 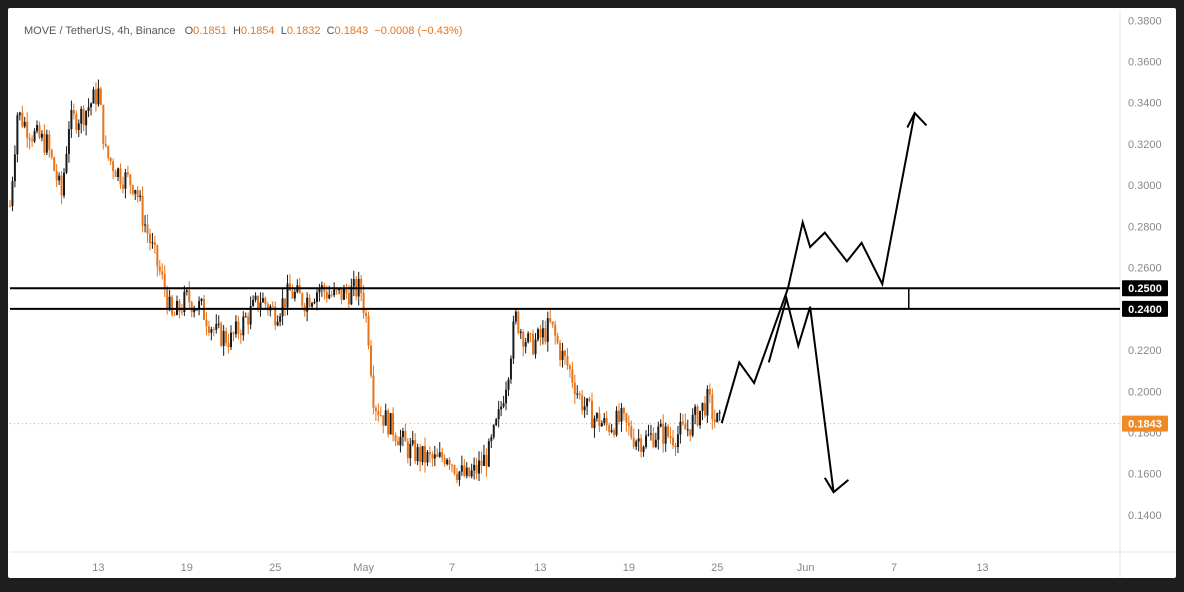 What do you see at coordinates (1145, 145) in the screenshot?
I see `y-tick-label: 0.3200` at bounding box center [1145, 145].